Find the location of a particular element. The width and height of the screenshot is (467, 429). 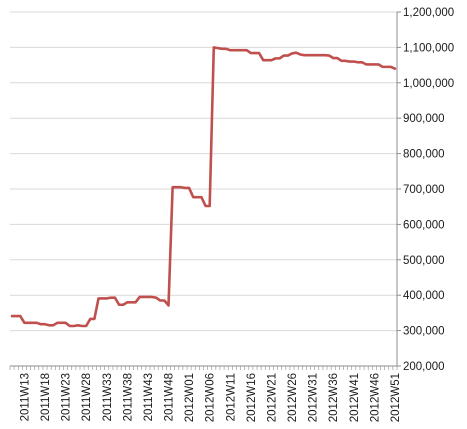

y-tick-label: 200,000 is located at coordinates (424, 367).